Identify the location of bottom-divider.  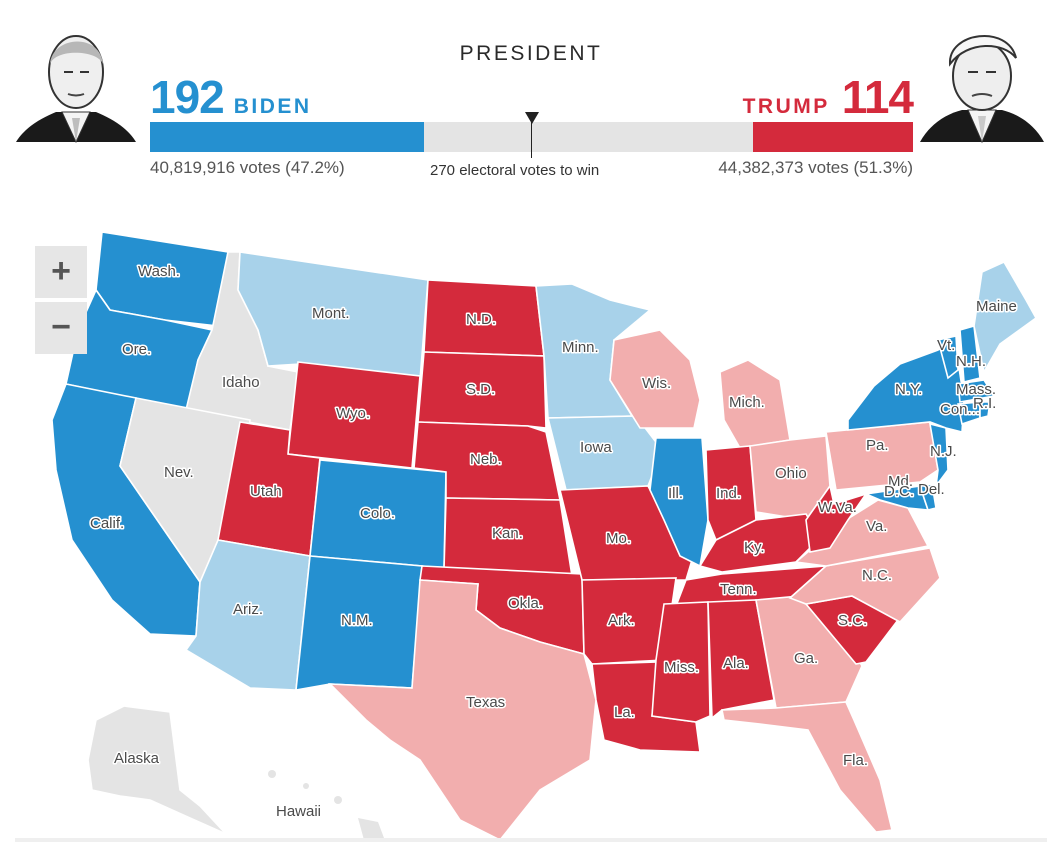
(531, 840).